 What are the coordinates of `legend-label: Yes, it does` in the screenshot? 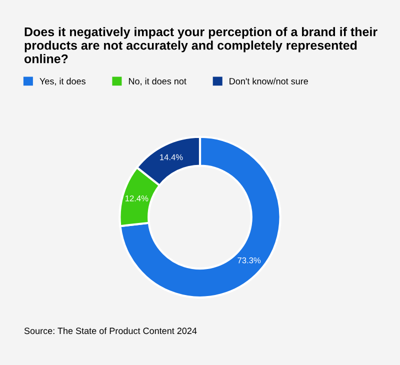 It's located at (63, 82).